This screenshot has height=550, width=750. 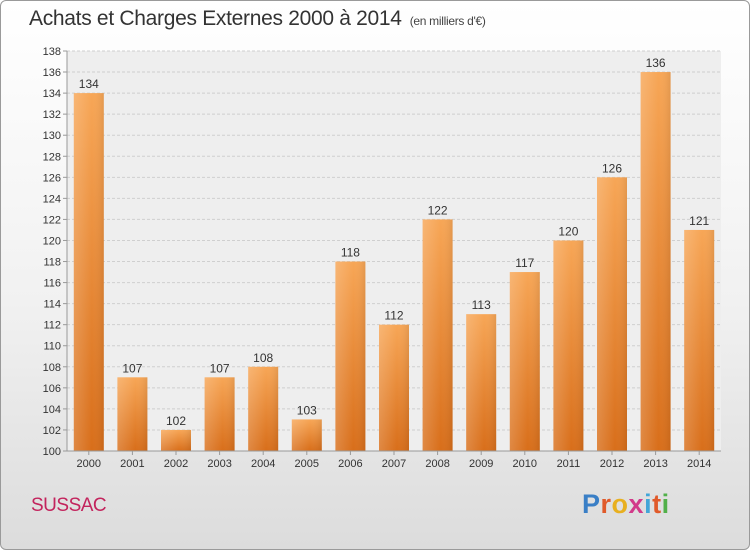 I want to click on y-tick-label: 104, so click(x=52, y=410).